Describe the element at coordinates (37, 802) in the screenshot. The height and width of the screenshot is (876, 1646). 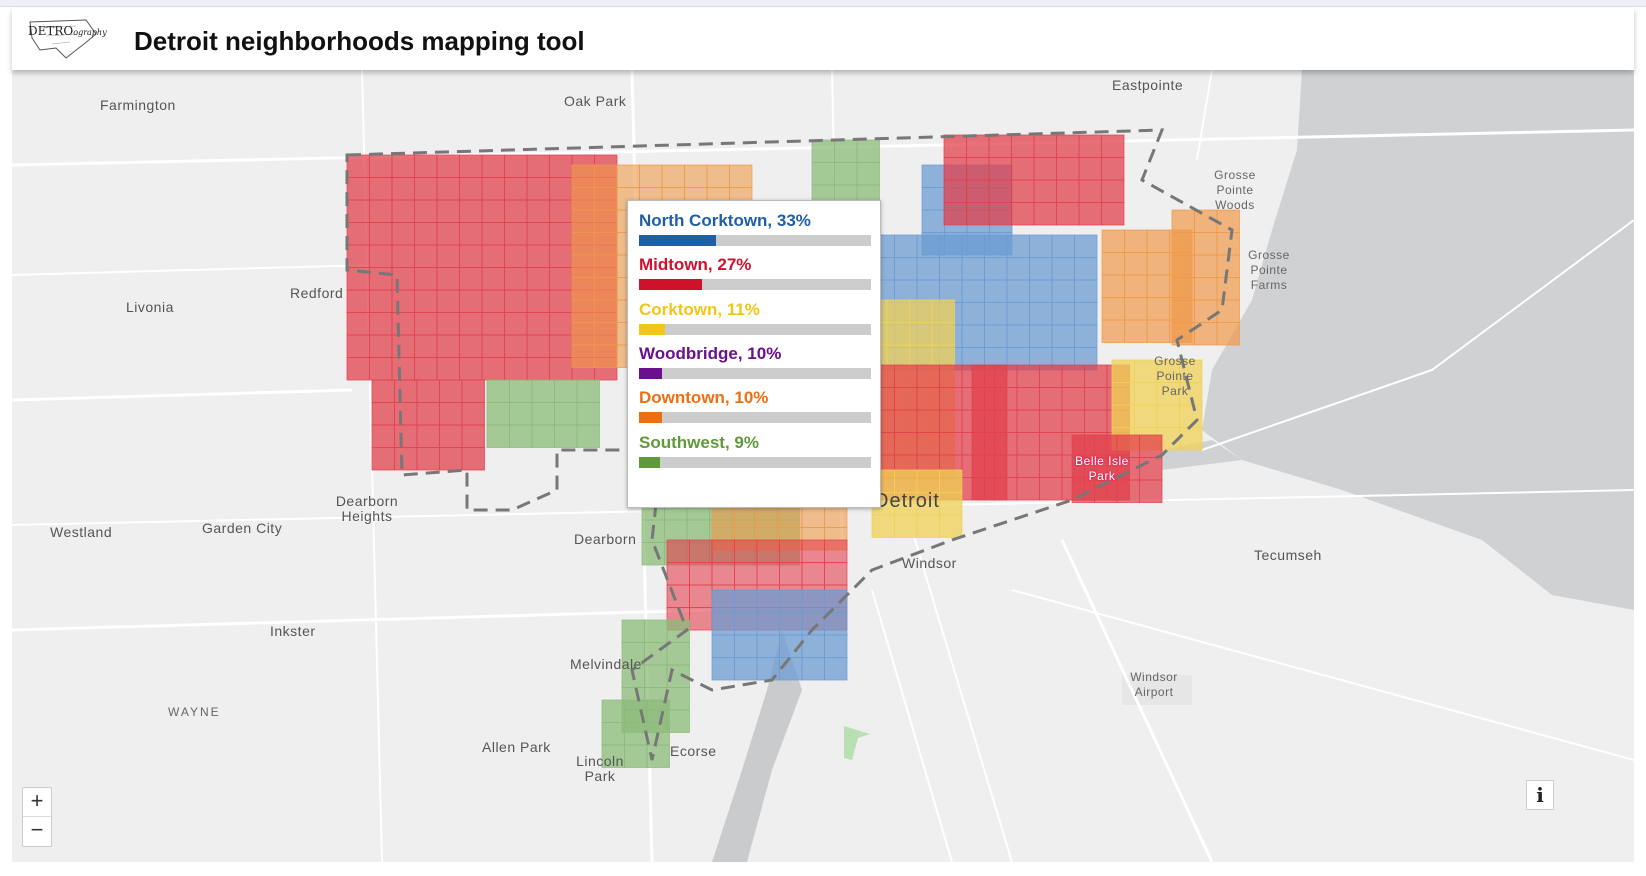
I see `zoom-in-button: +` at that location.